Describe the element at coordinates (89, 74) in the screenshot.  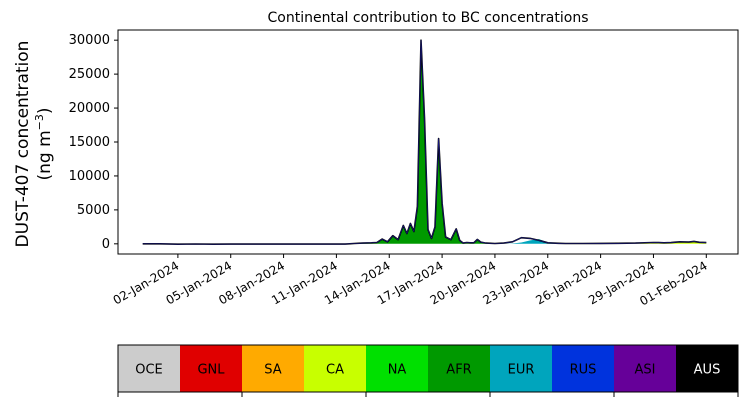
I see `y-tick-label: 25000` at that location.